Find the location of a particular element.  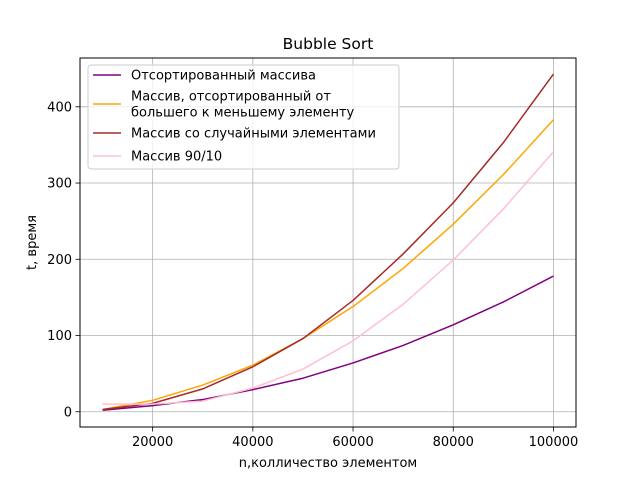

legend-label-2-line-1: Массив, отсортированный от is located at coordinates (231, 97).